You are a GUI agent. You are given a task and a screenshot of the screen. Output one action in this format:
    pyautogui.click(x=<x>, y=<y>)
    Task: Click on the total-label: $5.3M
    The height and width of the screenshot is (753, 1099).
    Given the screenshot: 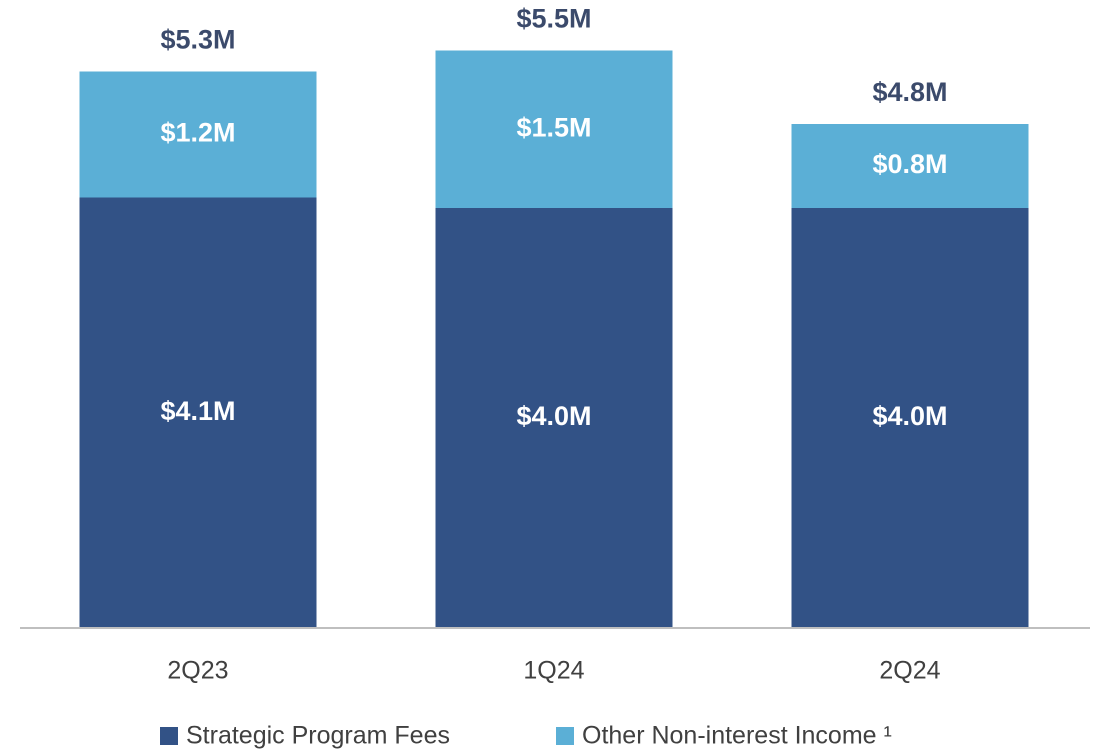 What is the action you would take?
    pyautogui.click(x=197, y=40)
    